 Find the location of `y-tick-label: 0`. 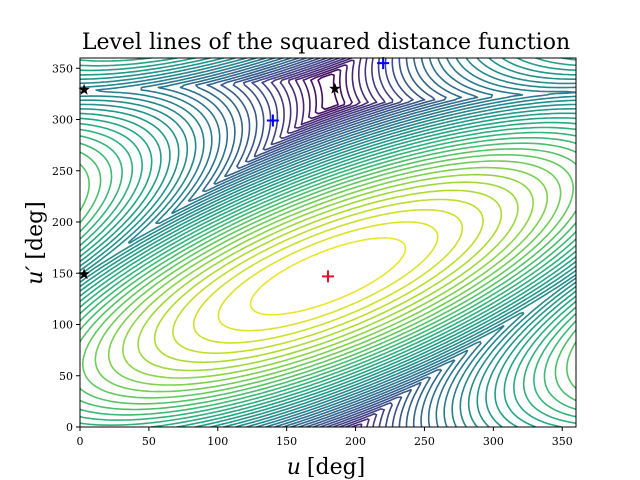

y-tick-label: 0 is located at coordinates (69, 427).